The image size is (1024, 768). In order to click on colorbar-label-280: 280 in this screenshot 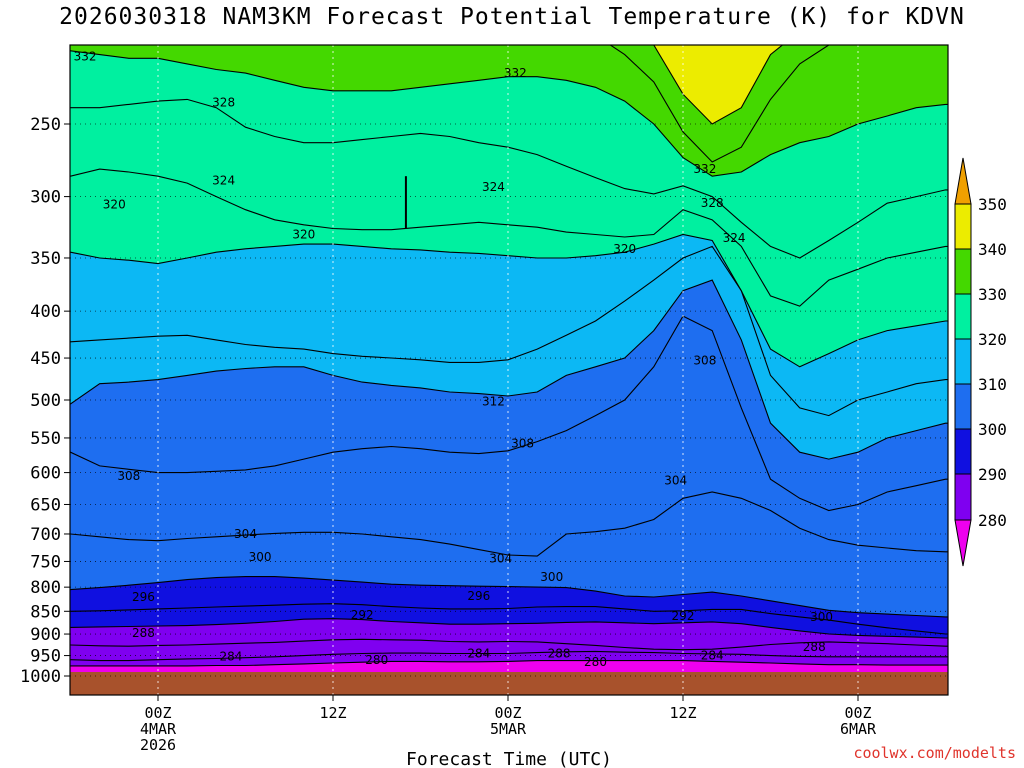, I will do `click(992, 520)`.